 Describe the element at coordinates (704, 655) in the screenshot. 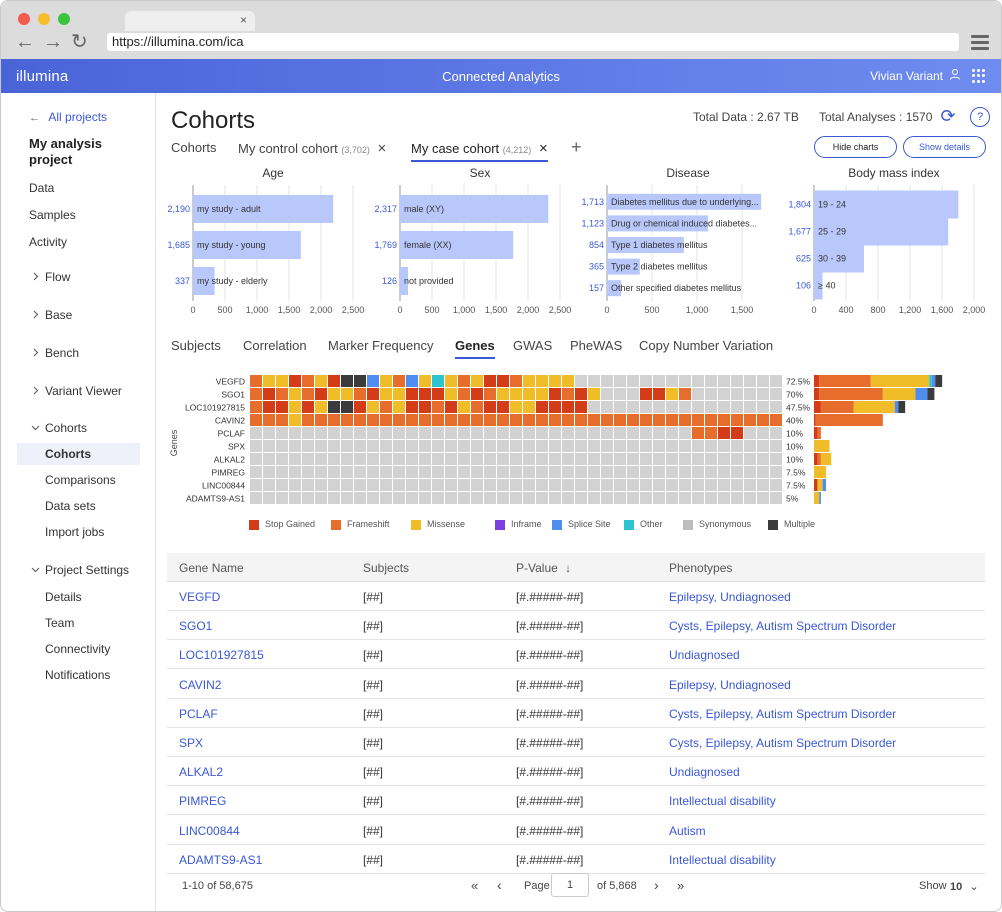

I see `phenotypes-link: Undiagnosed` at that location.